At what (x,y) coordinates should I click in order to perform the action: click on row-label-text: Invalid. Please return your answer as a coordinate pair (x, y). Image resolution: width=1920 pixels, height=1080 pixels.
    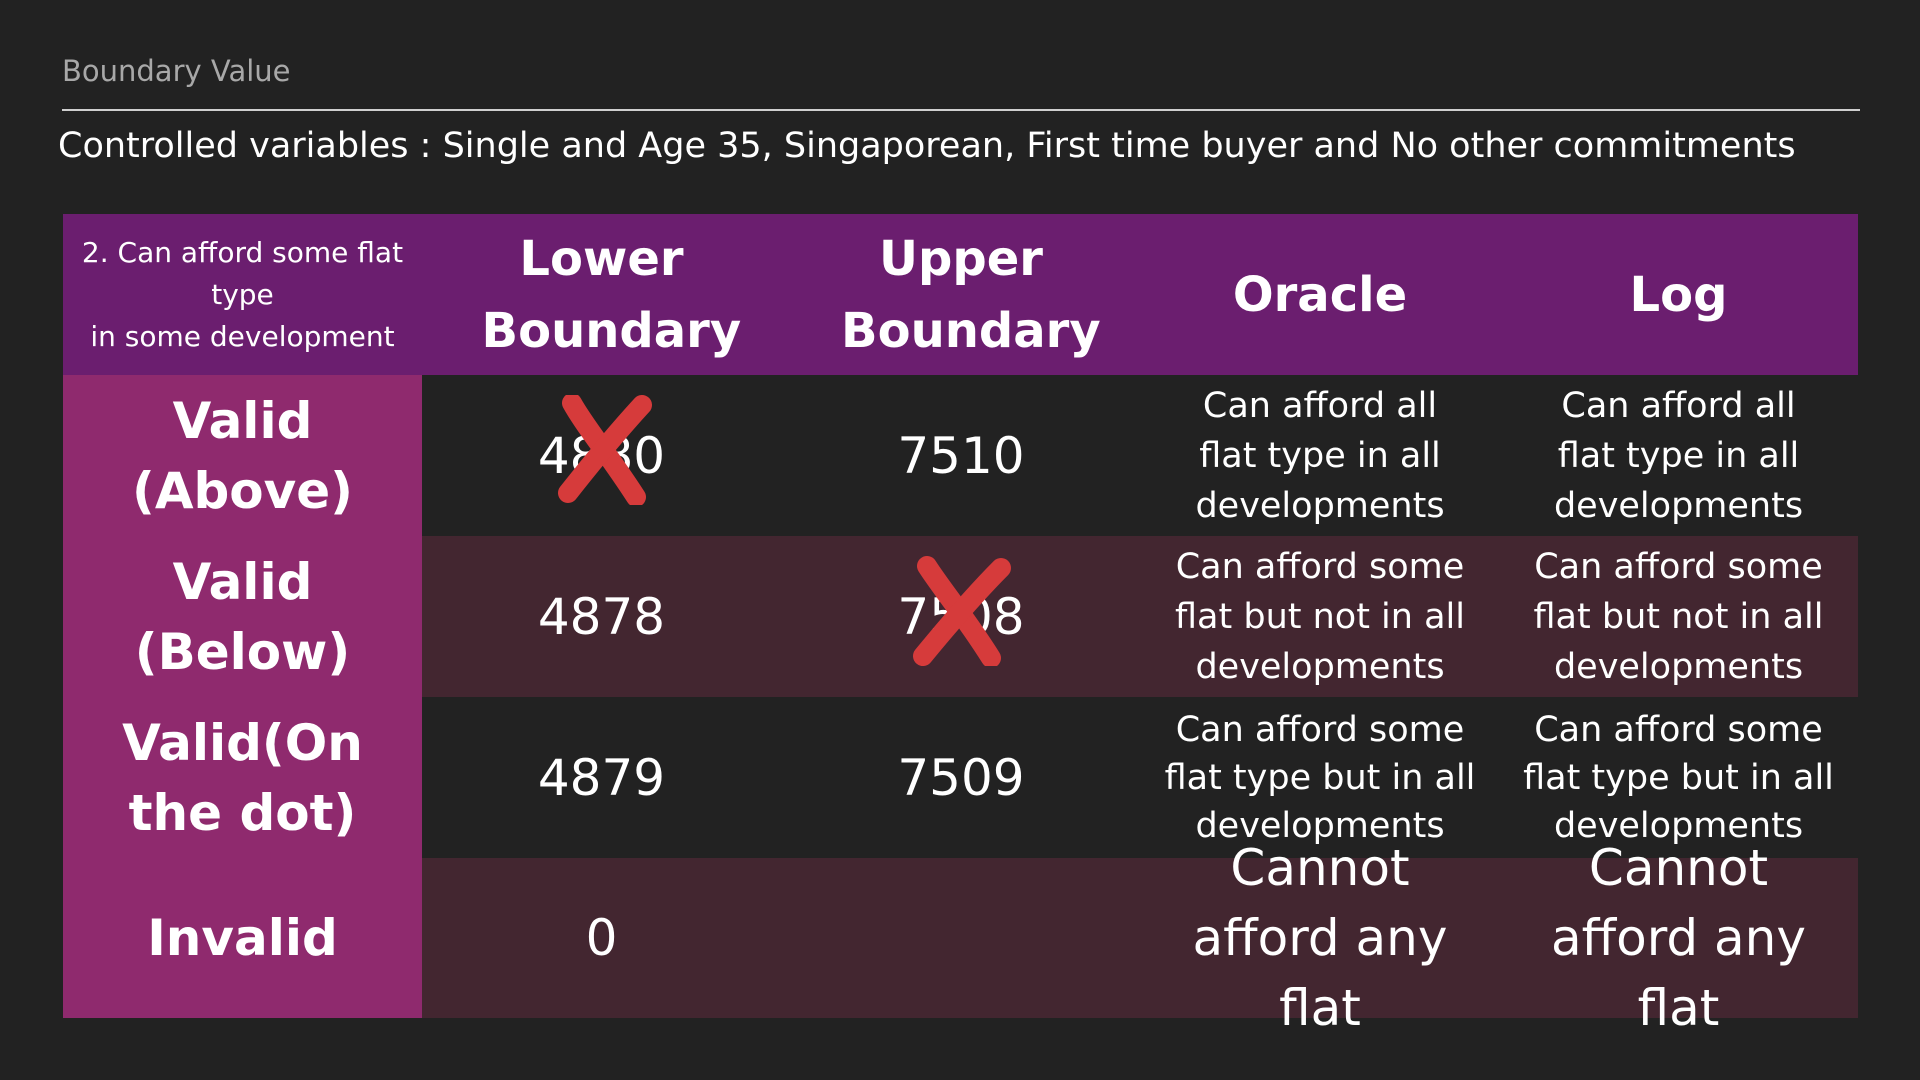
    Looking at the image, I should click on (242, 938).